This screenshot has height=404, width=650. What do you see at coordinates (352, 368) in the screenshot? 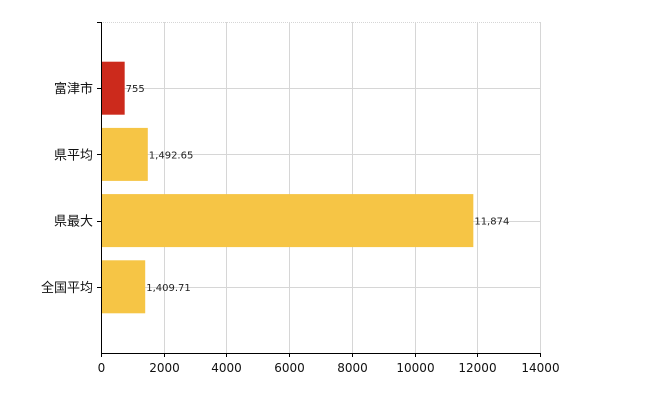
I see `x-tick-label: 8000` at bounding box center [352, 368].